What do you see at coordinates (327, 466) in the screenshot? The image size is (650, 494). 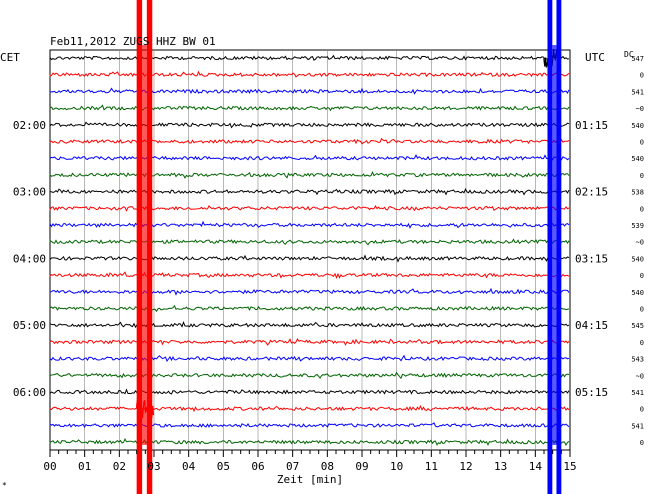 I see `x-tick-label: 08` at bounding box center [327, 466].